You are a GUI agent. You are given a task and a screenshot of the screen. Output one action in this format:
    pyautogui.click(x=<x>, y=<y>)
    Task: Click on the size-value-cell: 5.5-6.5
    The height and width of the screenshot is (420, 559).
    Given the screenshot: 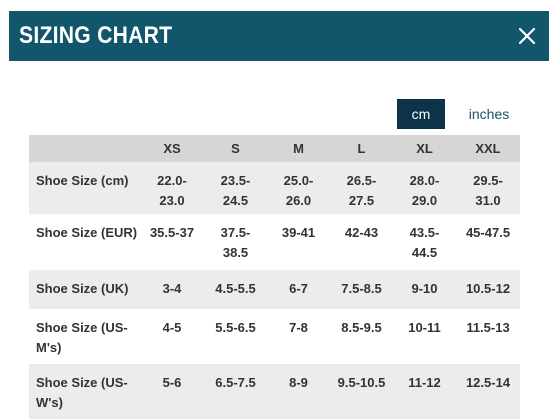 What is the action you would take?
    pyautogui.click(x=235, y=336)
    